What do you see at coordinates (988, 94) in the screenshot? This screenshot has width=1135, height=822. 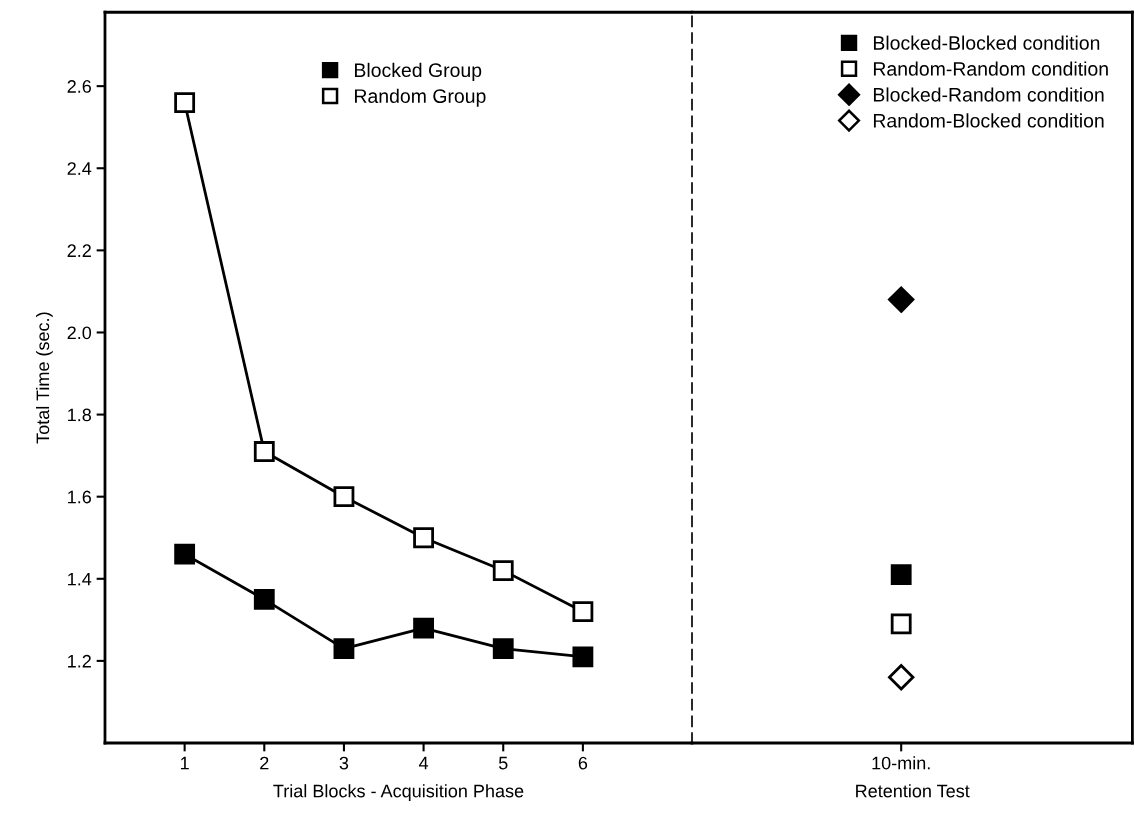 I see `legend-label: Blocked-Random condition` at bounding box center [988, 94].